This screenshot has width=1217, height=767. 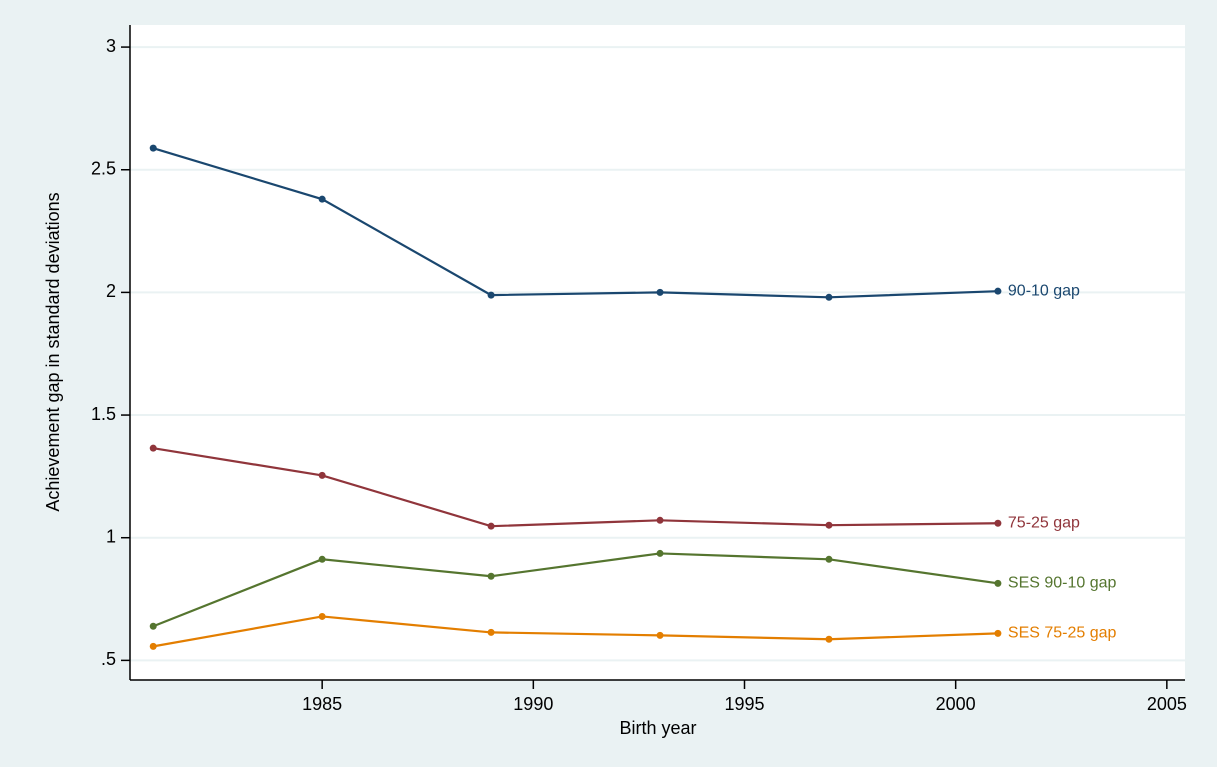 I want to click on y-tick-label: 3, so click(x=111, y=46).